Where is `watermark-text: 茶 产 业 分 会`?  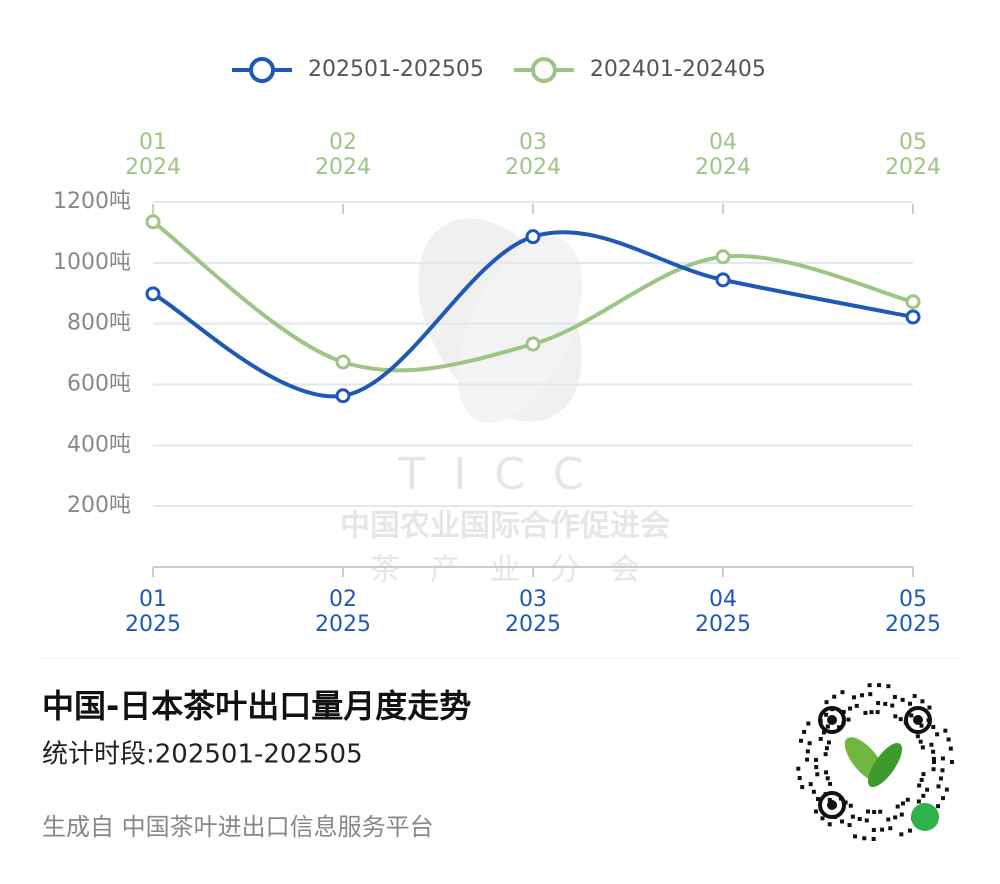 watermark-text: 茶 产 业 分 会 is located at coordinates (505, 570).